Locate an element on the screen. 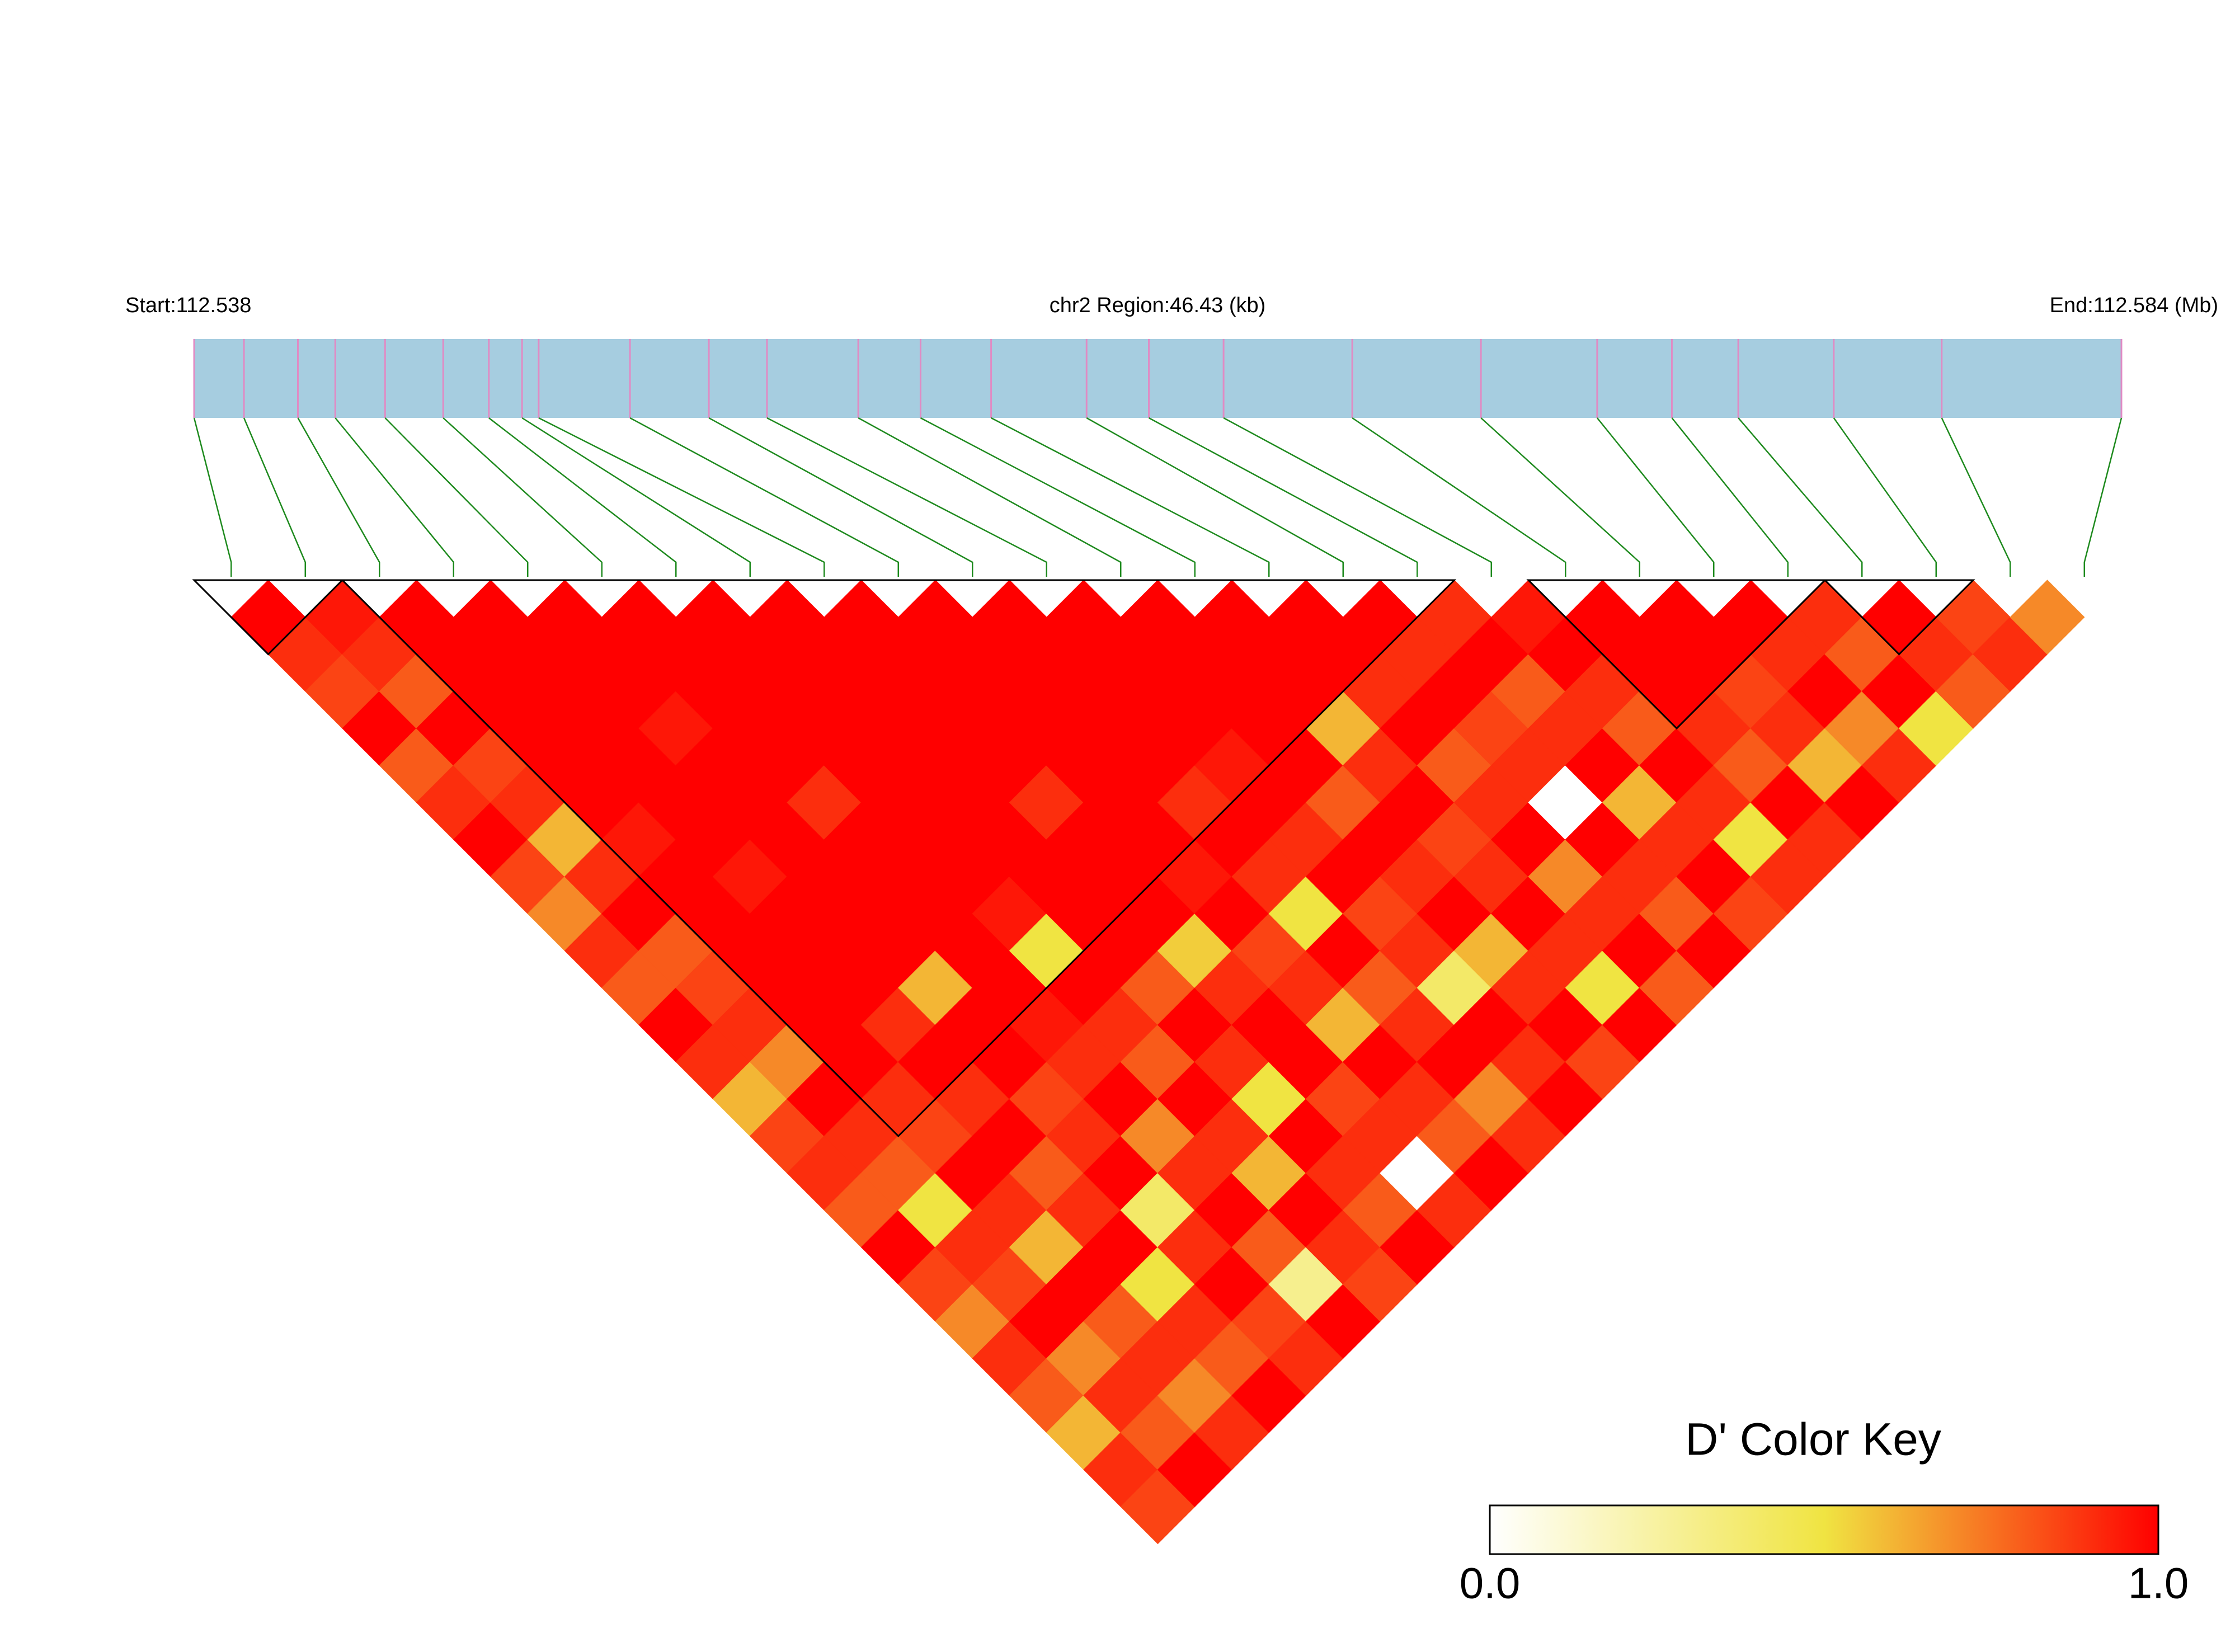 This screenshot has width=2235, height=1652. color-key-title: D' Color Key is located at coordinates (1813, 1439).